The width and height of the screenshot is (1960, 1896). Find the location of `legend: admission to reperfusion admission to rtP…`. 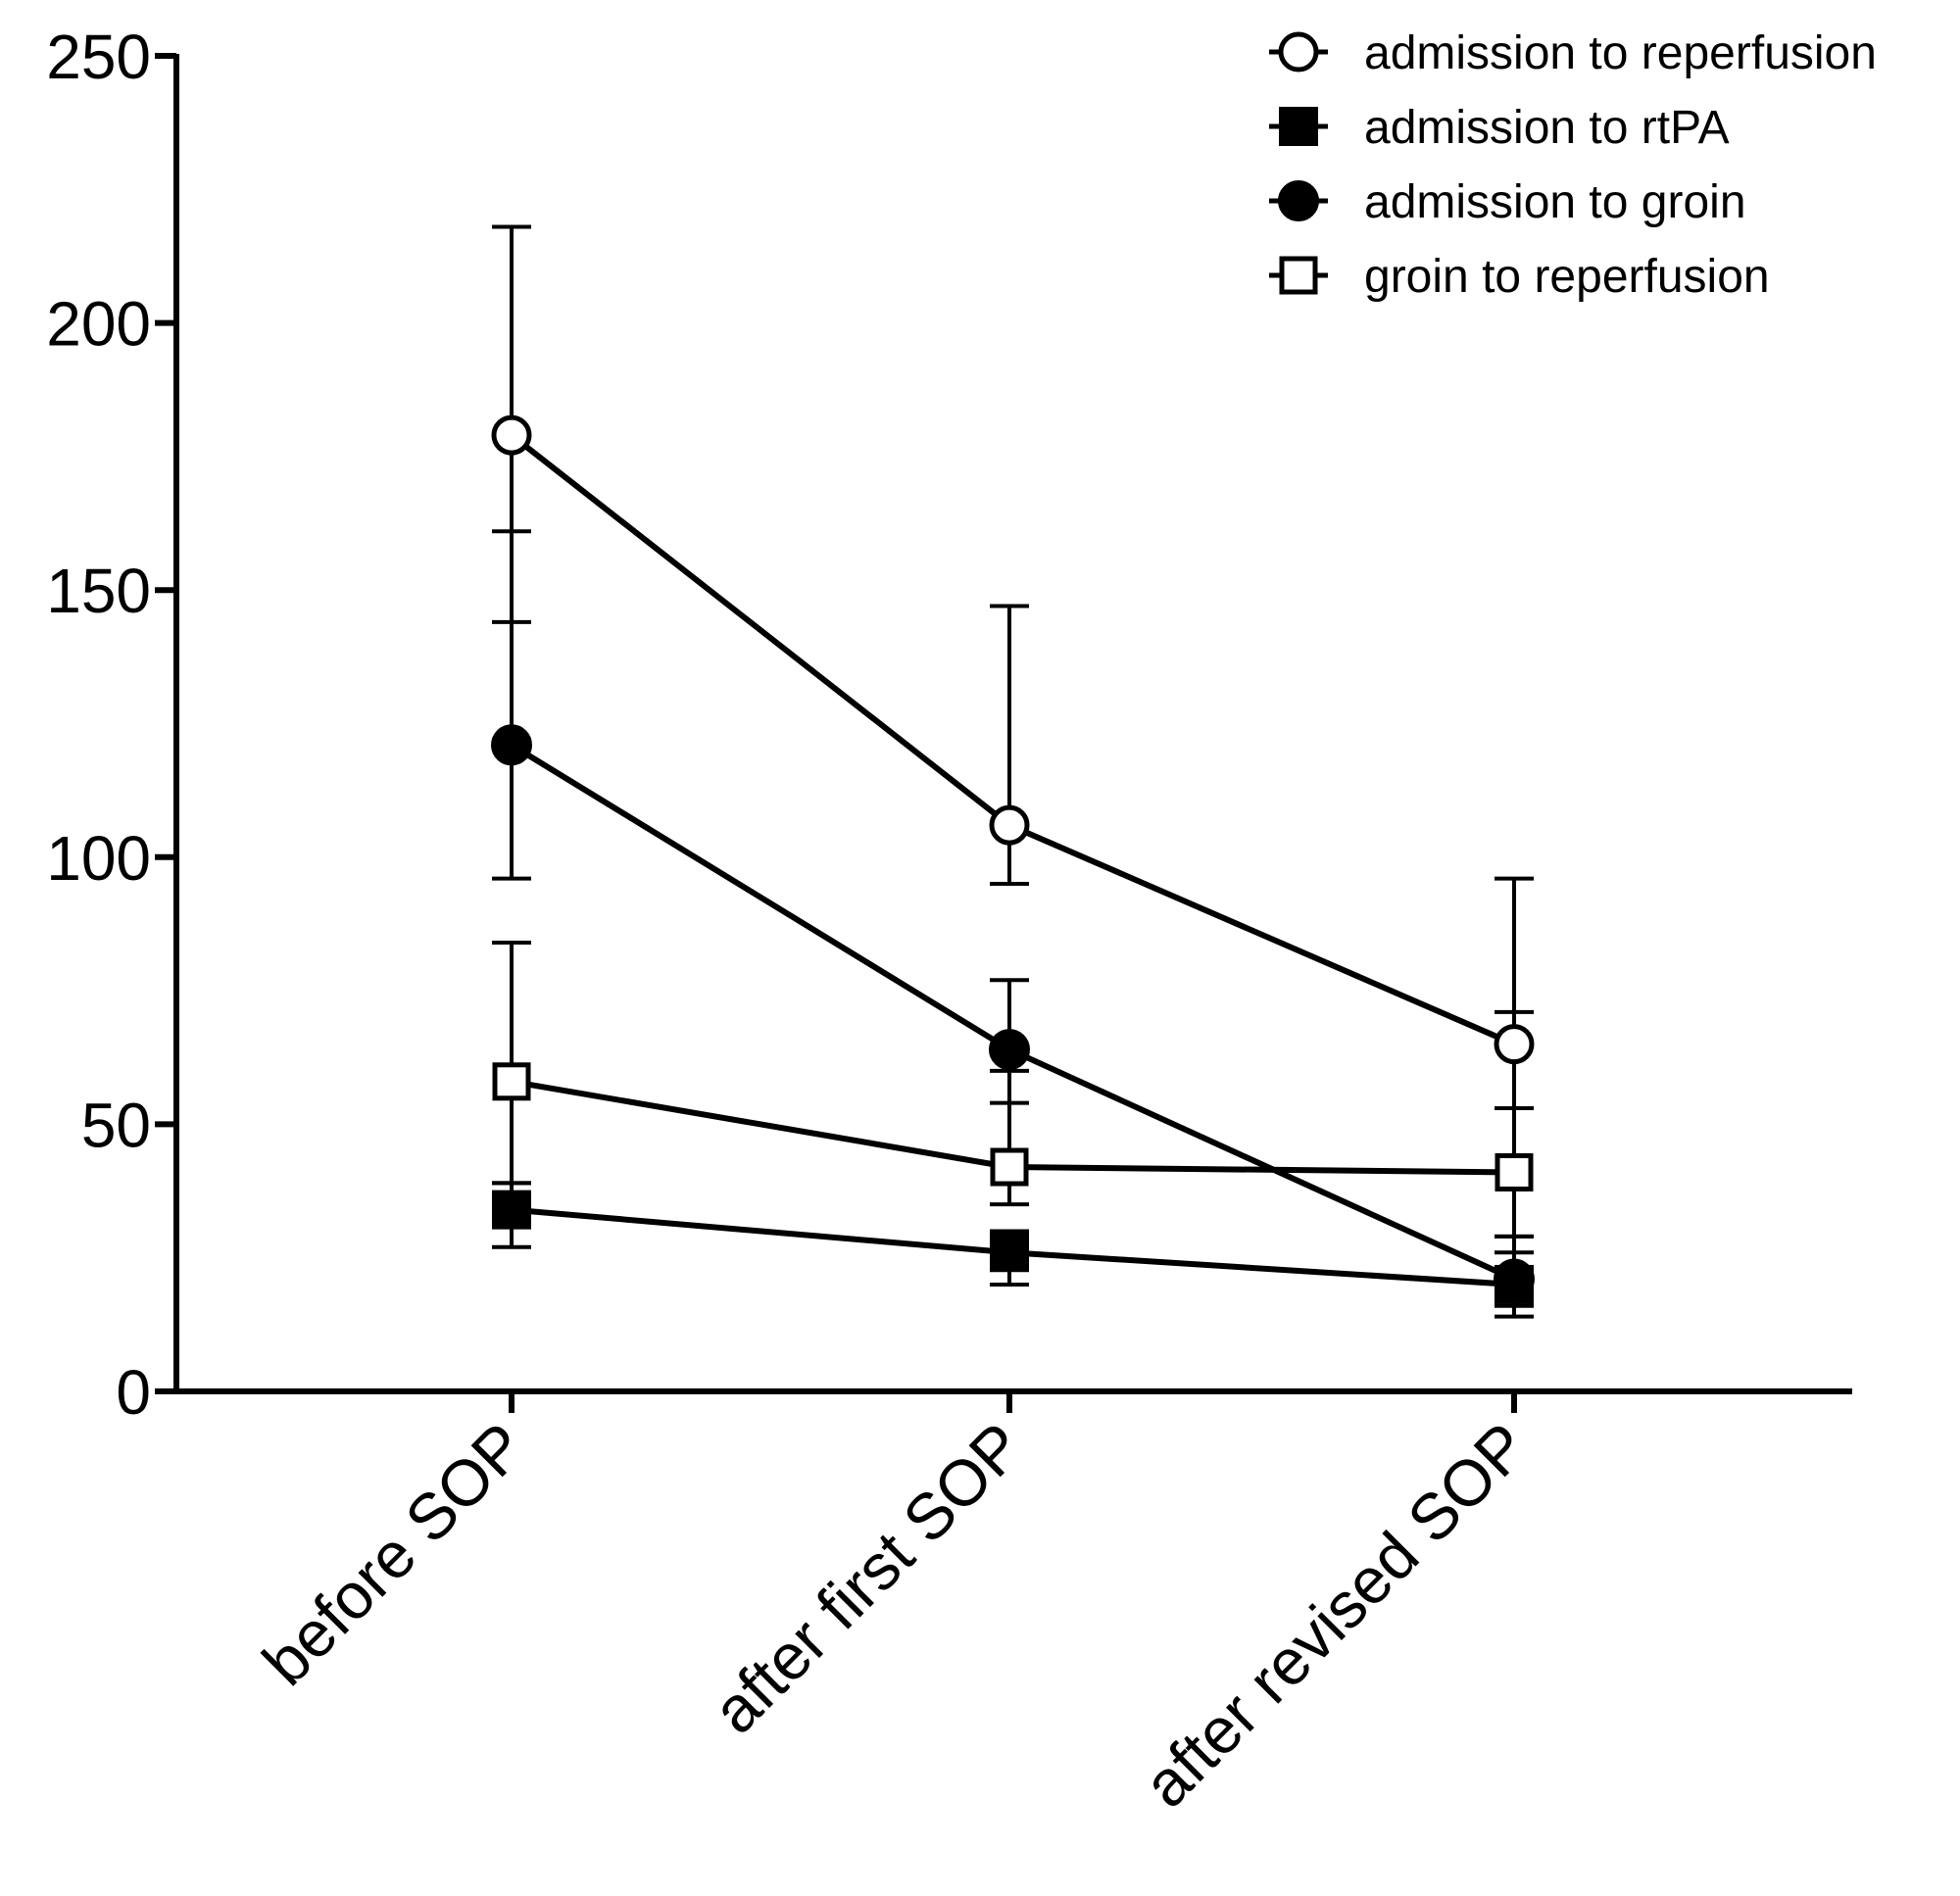

legend: admission to reperfusion admission to rtP… is located at coordinates (1573, 165).